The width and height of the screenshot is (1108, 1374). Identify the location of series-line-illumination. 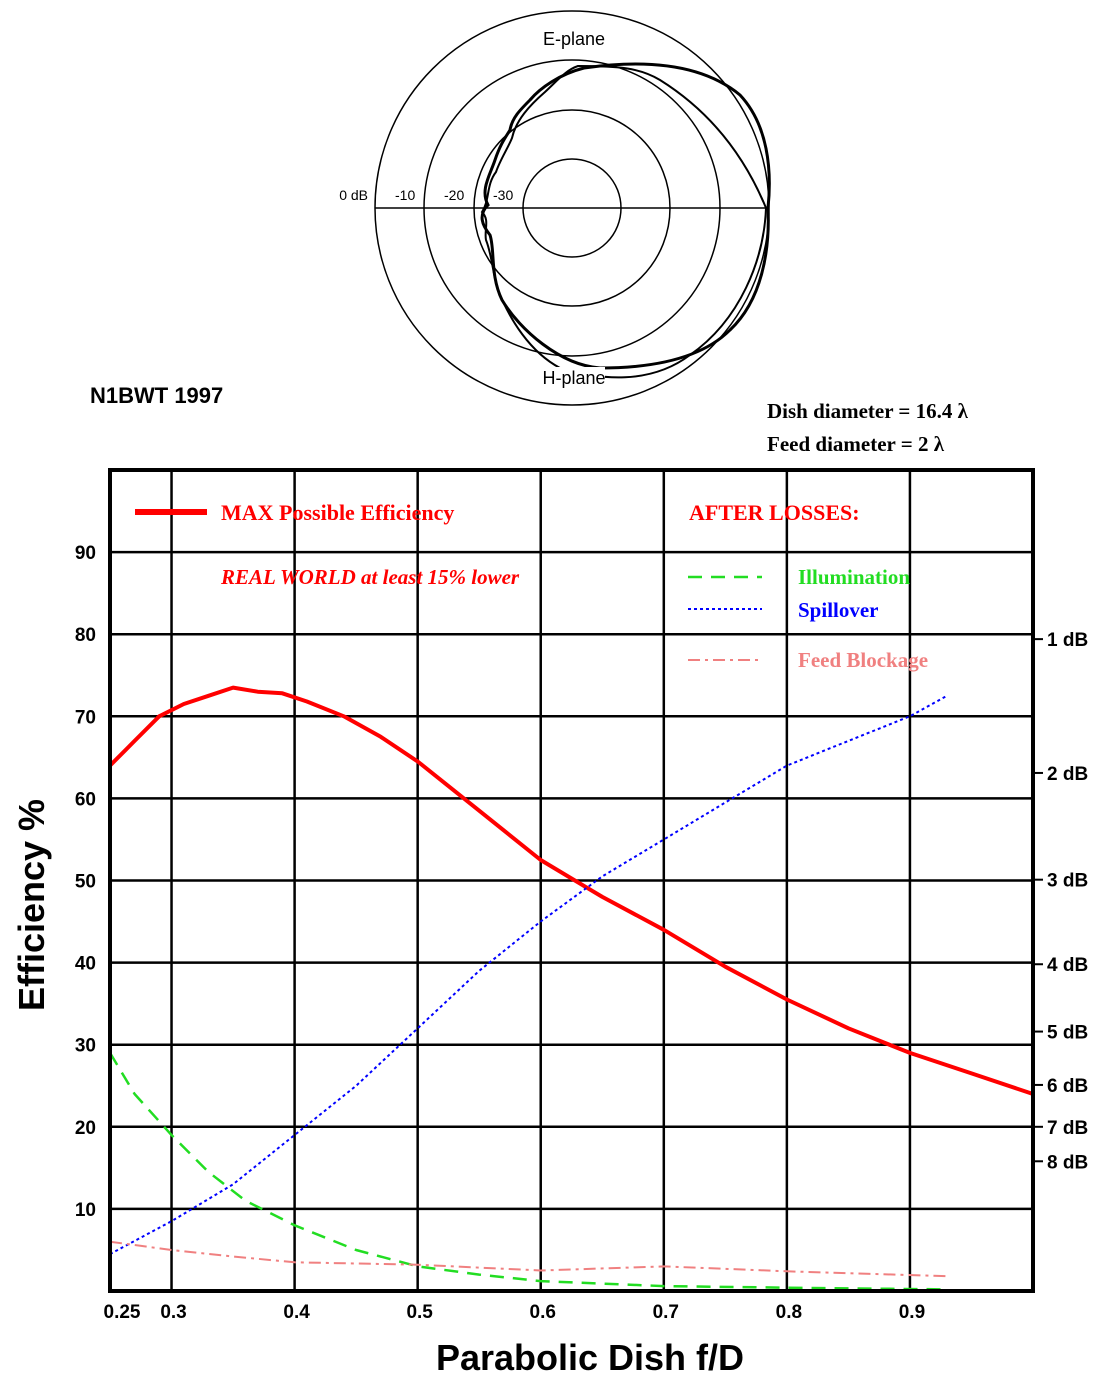
(527, 1171).